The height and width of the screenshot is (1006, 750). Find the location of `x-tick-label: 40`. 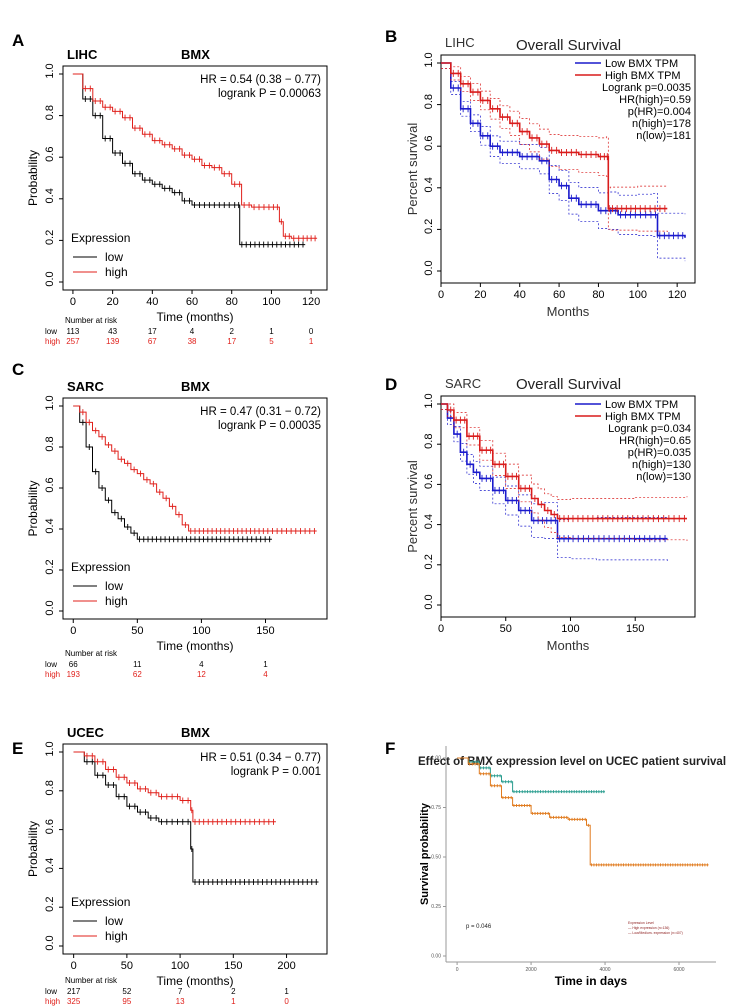

x-tick-label: 40 is located at coordinates (152, 302).